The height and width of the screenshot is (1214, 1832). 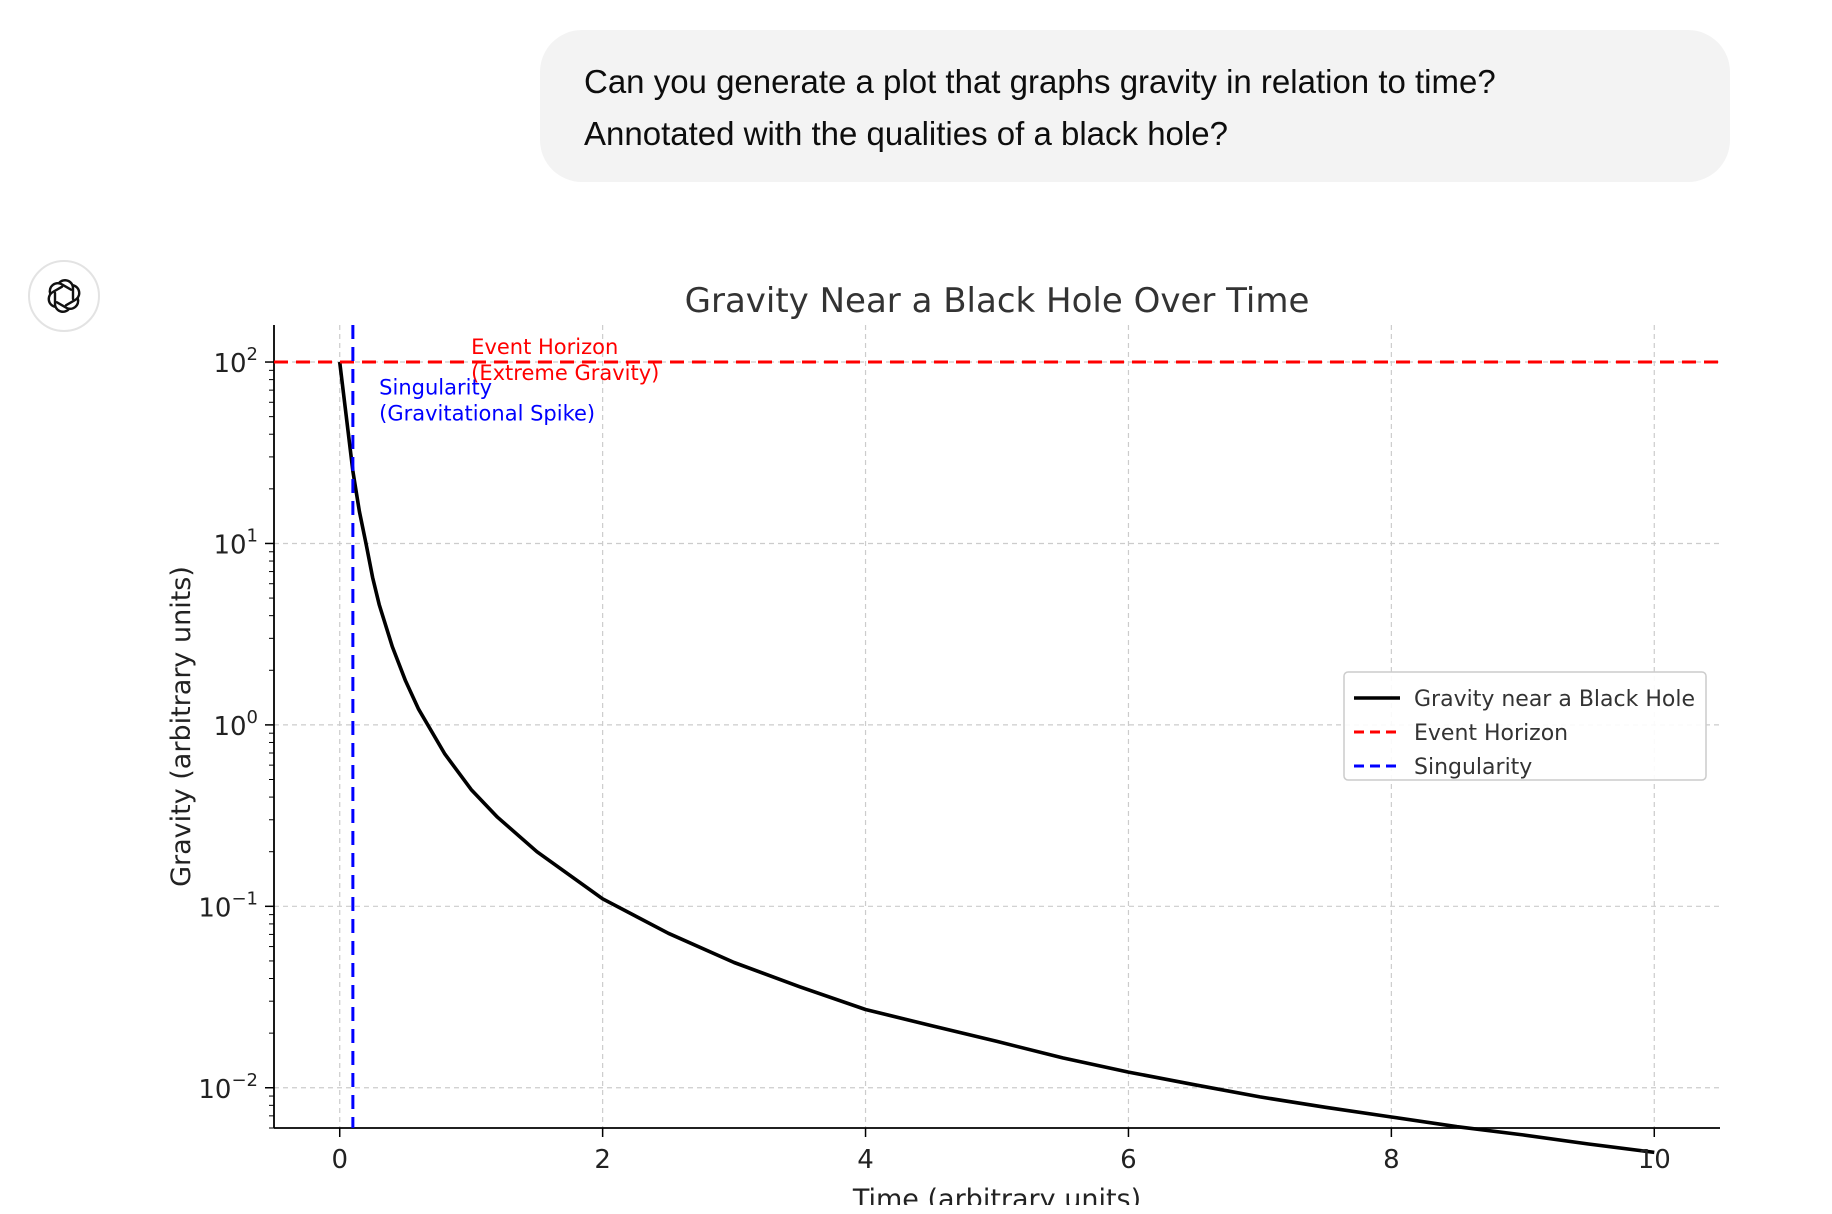 I want to click on legend-label: Gravity near a Black Hole, so click(x=1554, y=699).